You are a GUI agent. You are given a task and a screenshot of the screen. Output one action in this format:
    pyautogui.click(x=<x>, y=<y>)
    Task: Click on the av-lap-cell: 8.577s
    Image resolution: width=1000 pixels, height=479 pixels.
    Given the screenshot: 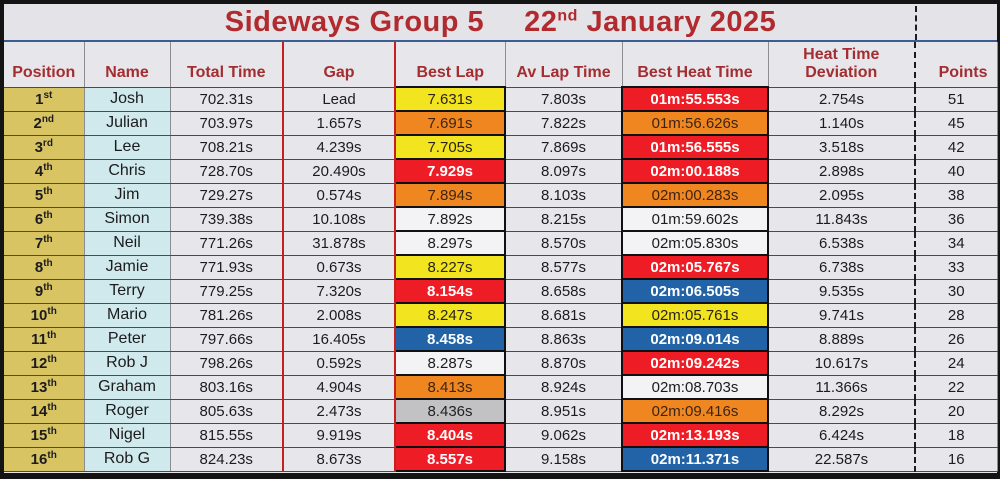 What is the action you would take?
    pyautogui.click(x=564, y=267)
    